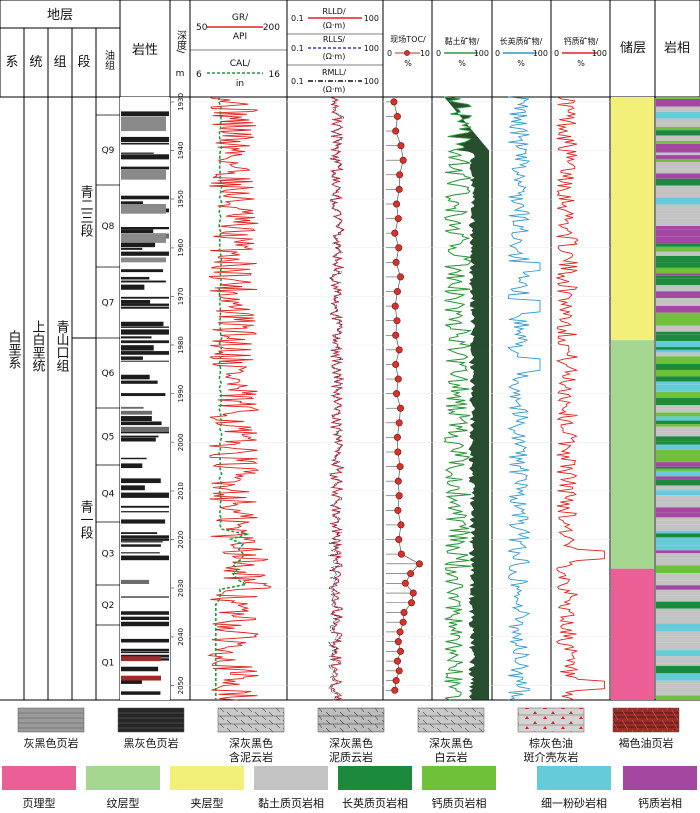 The image size is (700, 813). What do you see at coordinates (581, 63) in the screenshot?
I see `calc-unit: %` at bounding box center [581, 63].